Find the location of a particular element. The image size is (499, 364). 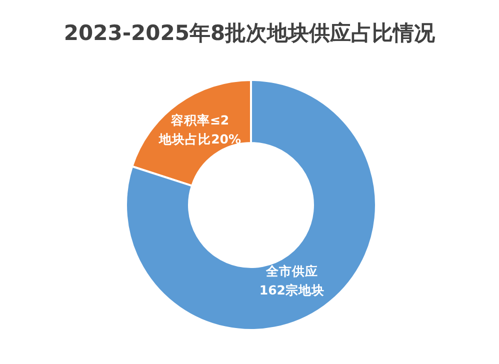

chart-title: 2023-2025年8批次地块供应占比情况 is located at coordinates (250, 33).